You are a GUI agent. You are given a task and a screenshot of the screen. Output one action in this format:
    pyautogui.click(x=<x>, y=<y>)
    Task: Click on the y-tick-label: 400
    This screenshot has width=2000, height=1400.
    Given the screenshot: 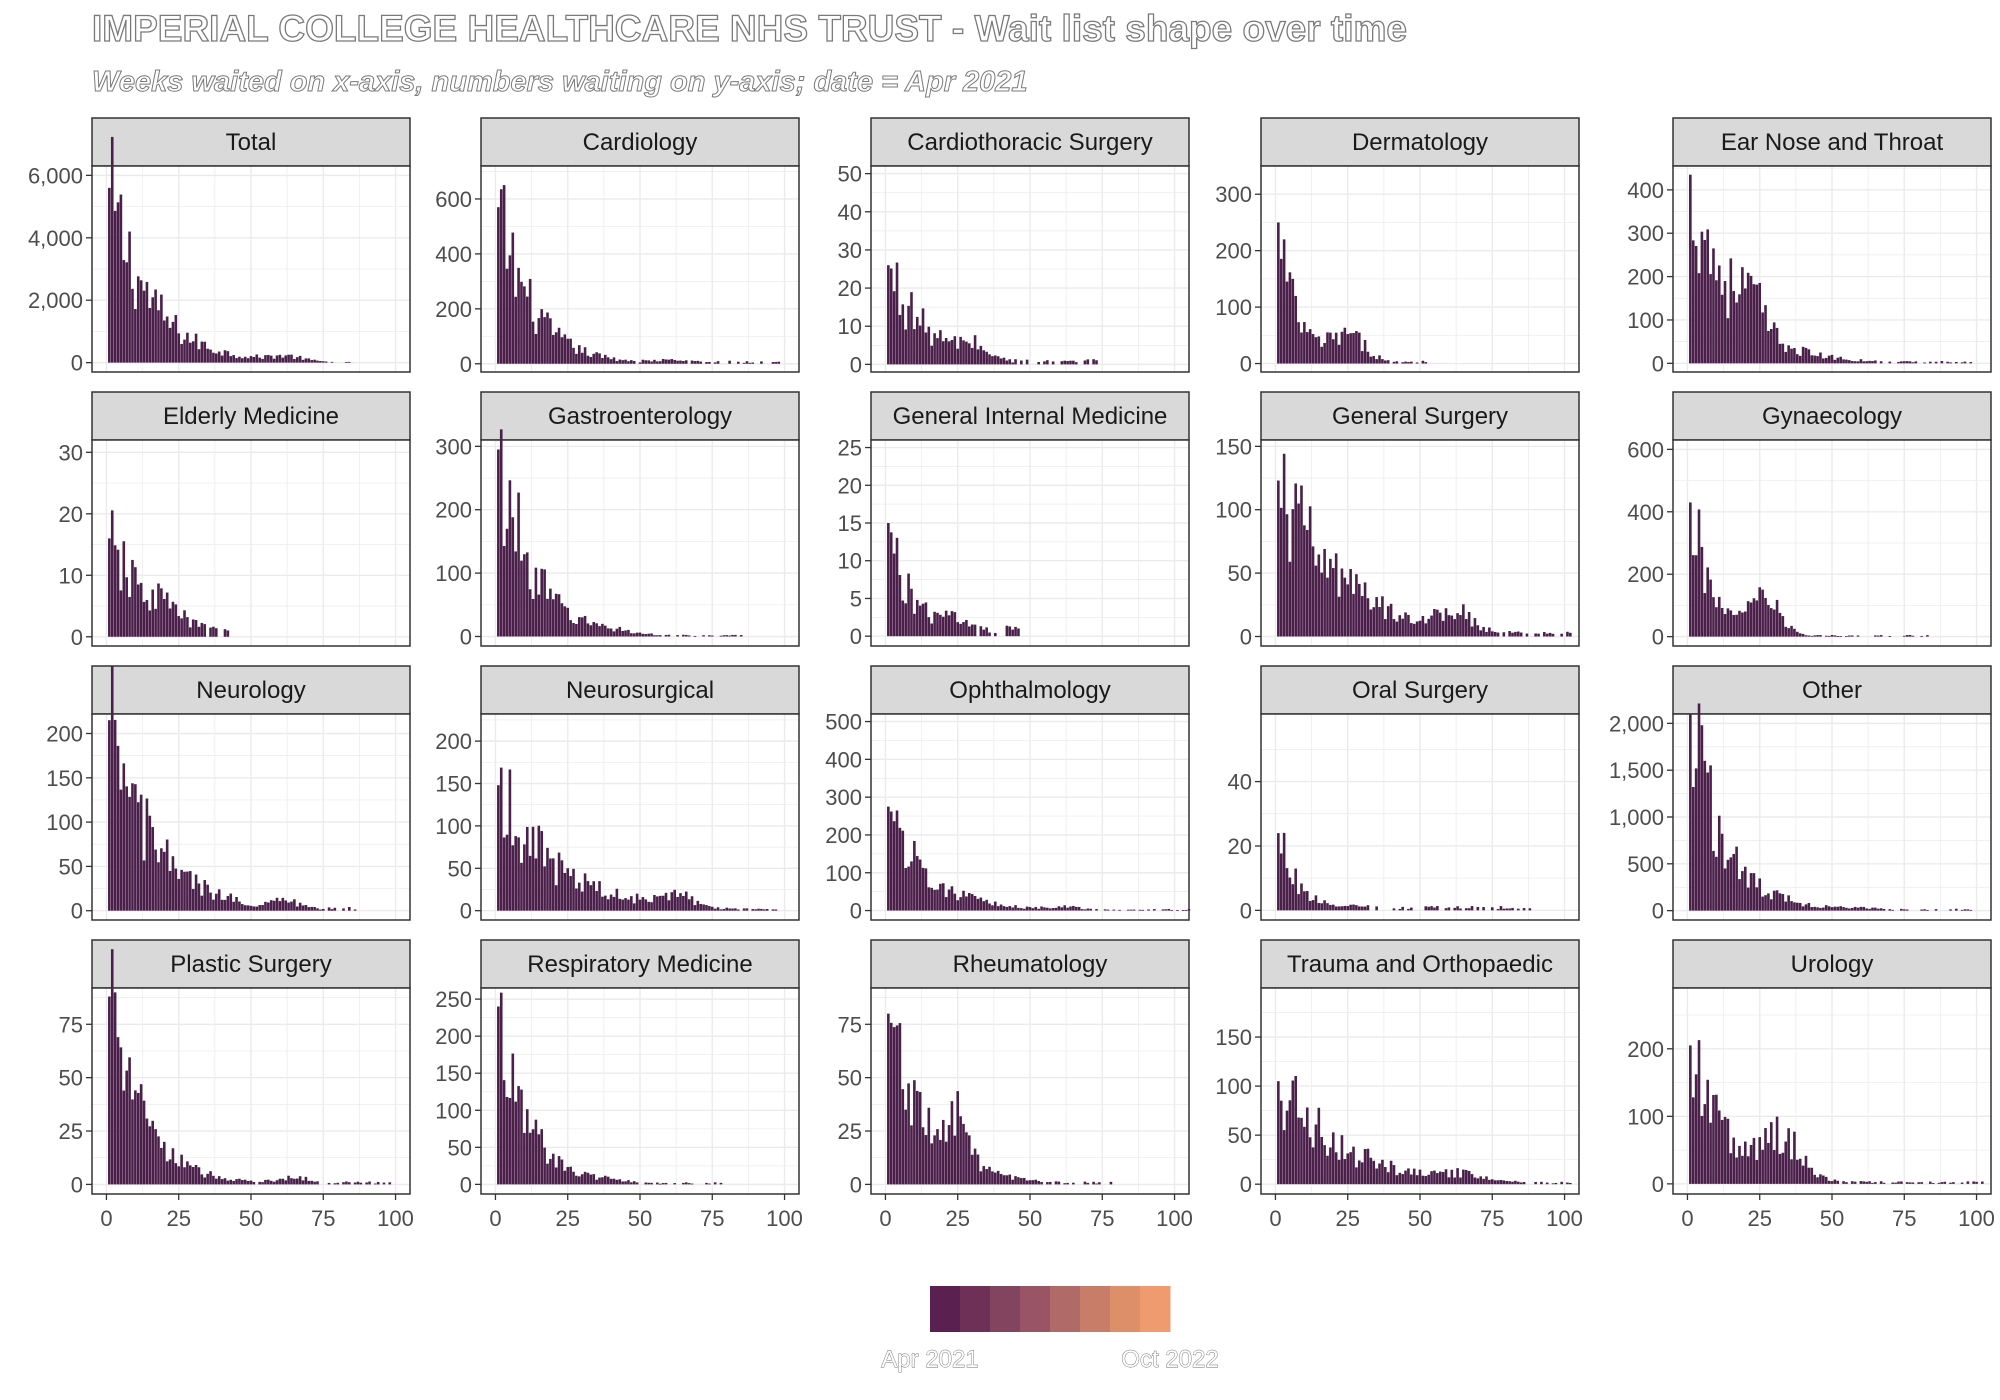 What is the action you would take?
    pyautogui.click(x=843, y=759)
    